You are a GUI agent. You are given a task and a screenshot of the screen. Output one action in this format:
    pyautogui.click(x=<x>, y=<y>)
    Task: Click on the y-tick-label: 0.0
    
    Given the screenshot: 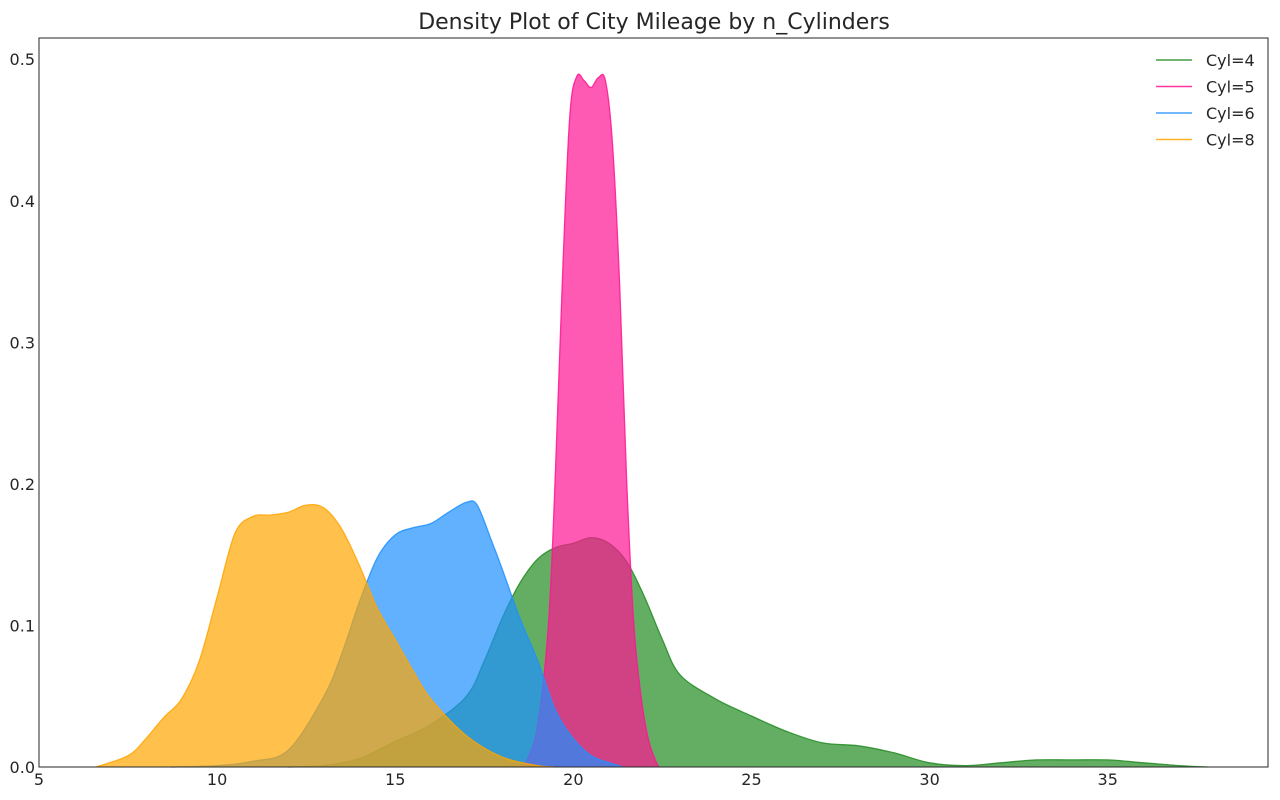 What is the action you would take?
    pyautogui.click(x=22, y=767)
    